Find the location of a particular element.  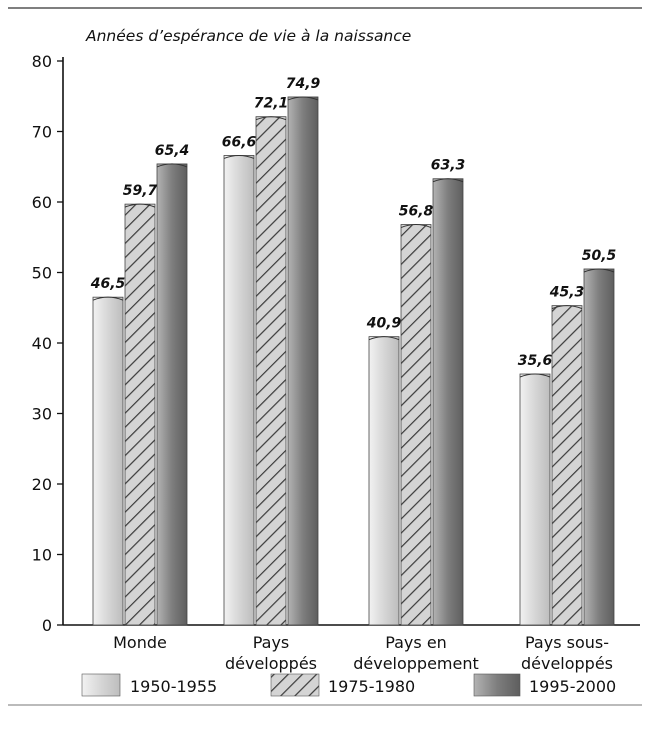

y-tick-label: 40 is located at coordinates (42, 343).